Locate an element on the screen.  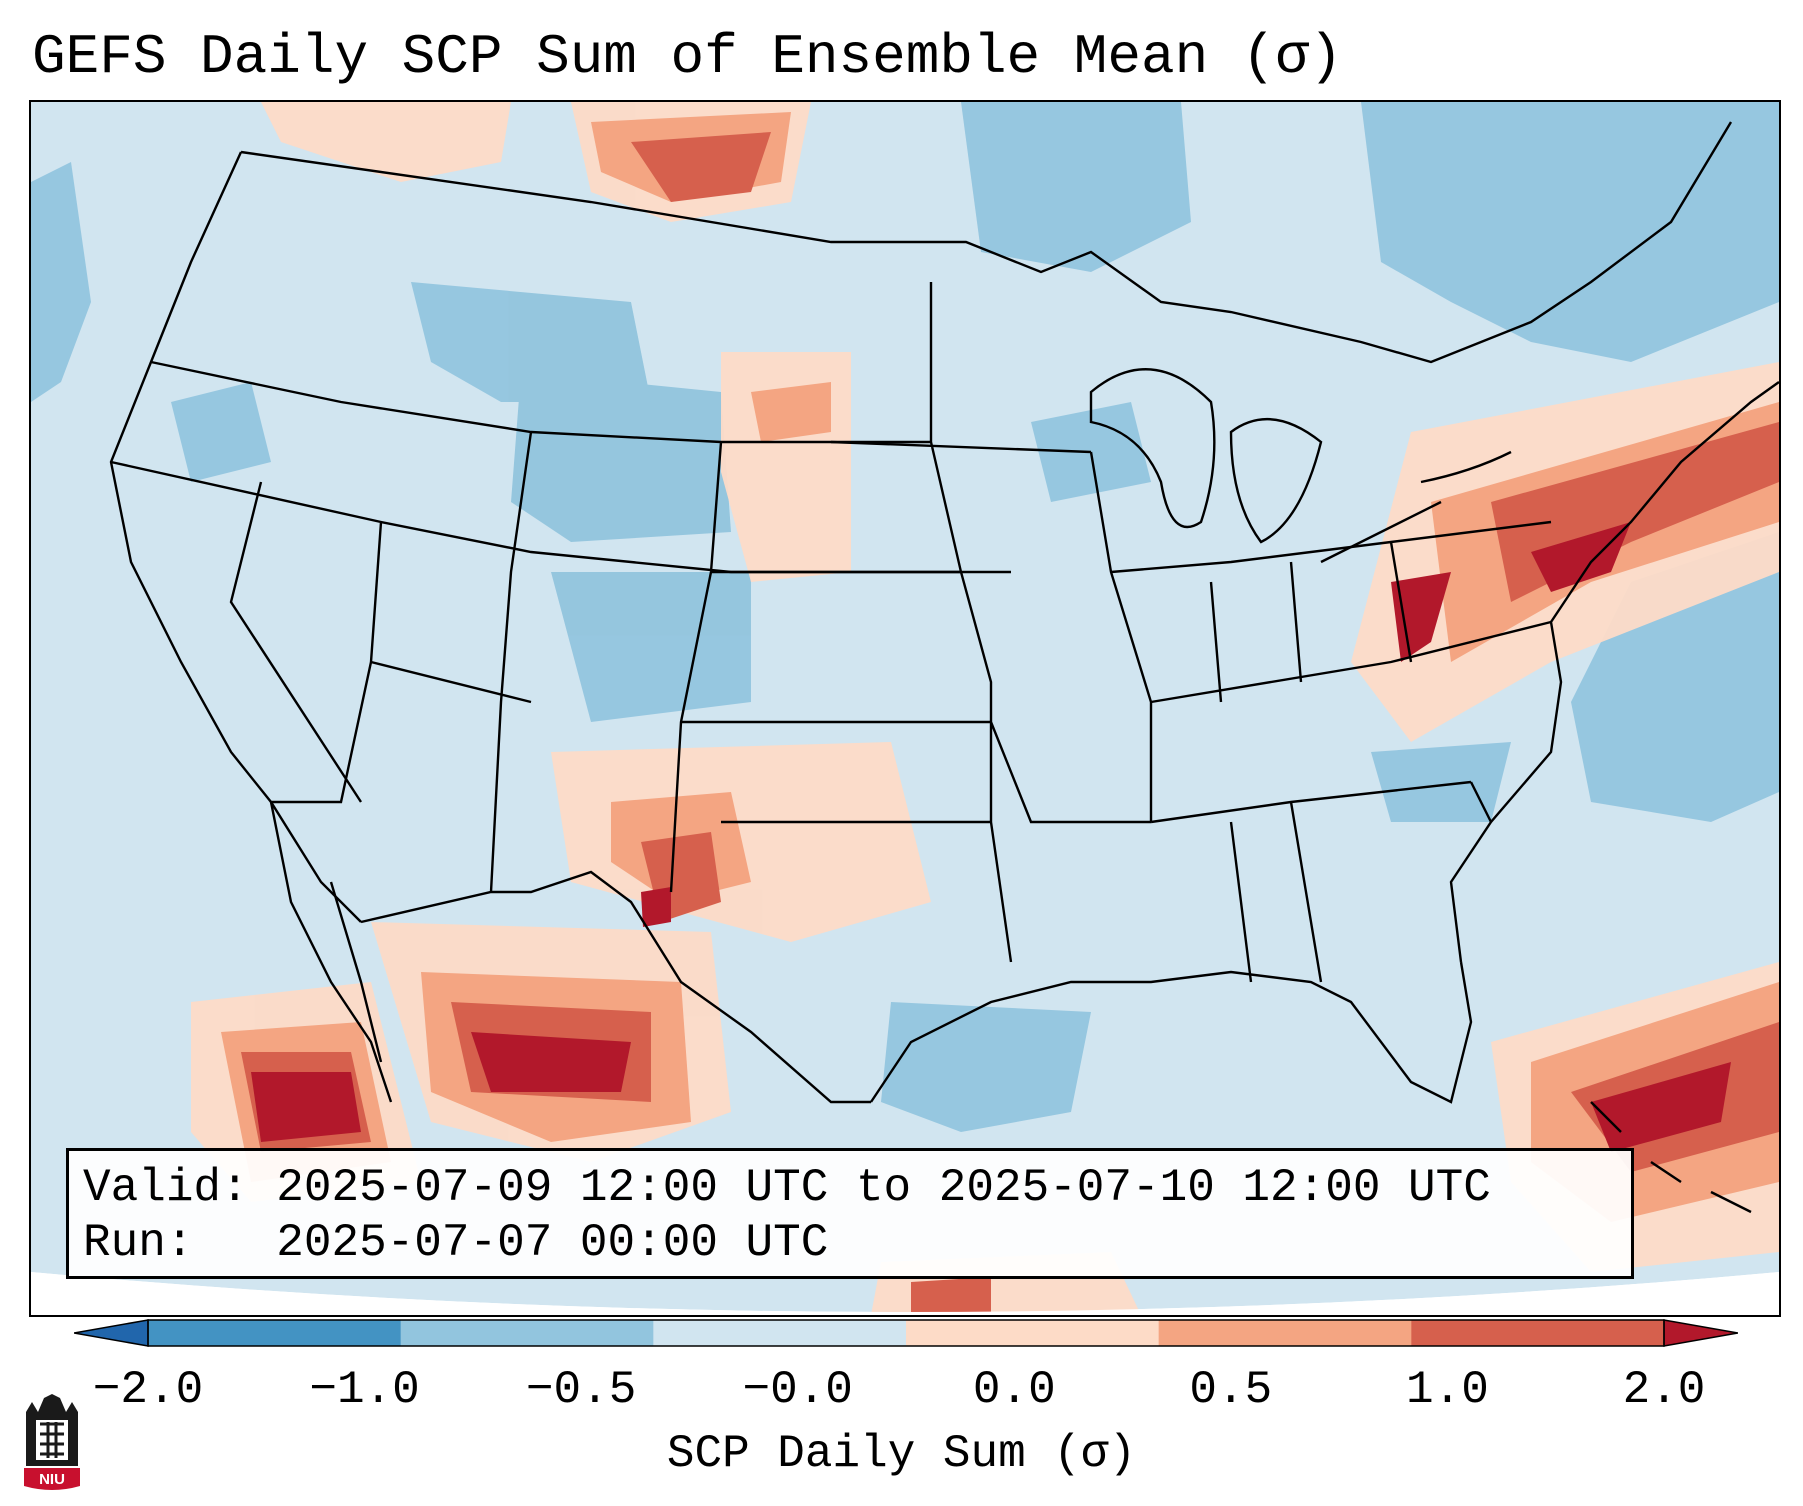
run-line: Run: 2025-07-07 00:00 UTC is located at coordinates (850, 1243).